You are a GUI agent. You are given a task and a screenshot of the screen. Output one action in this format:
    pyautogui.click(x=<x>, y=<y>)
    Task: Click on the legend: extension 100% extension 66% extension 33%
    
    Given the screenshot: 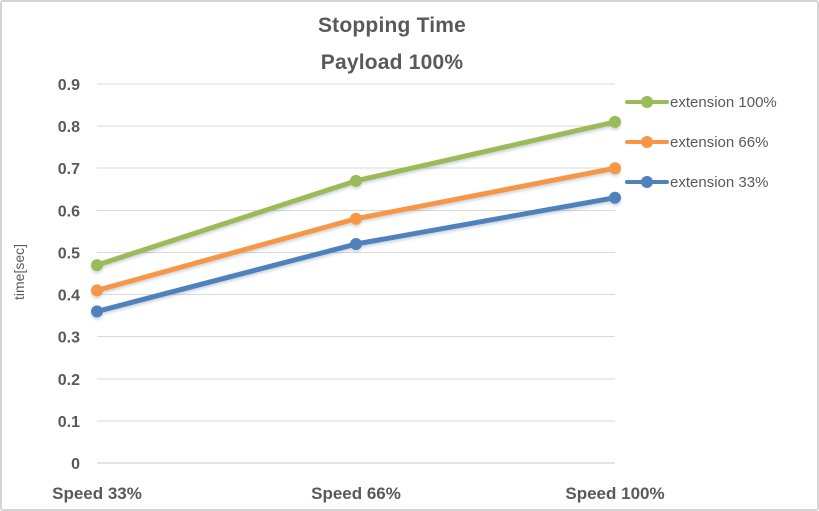 What is the action you would take?
    pyautogui.click(x=701, y=142)
    